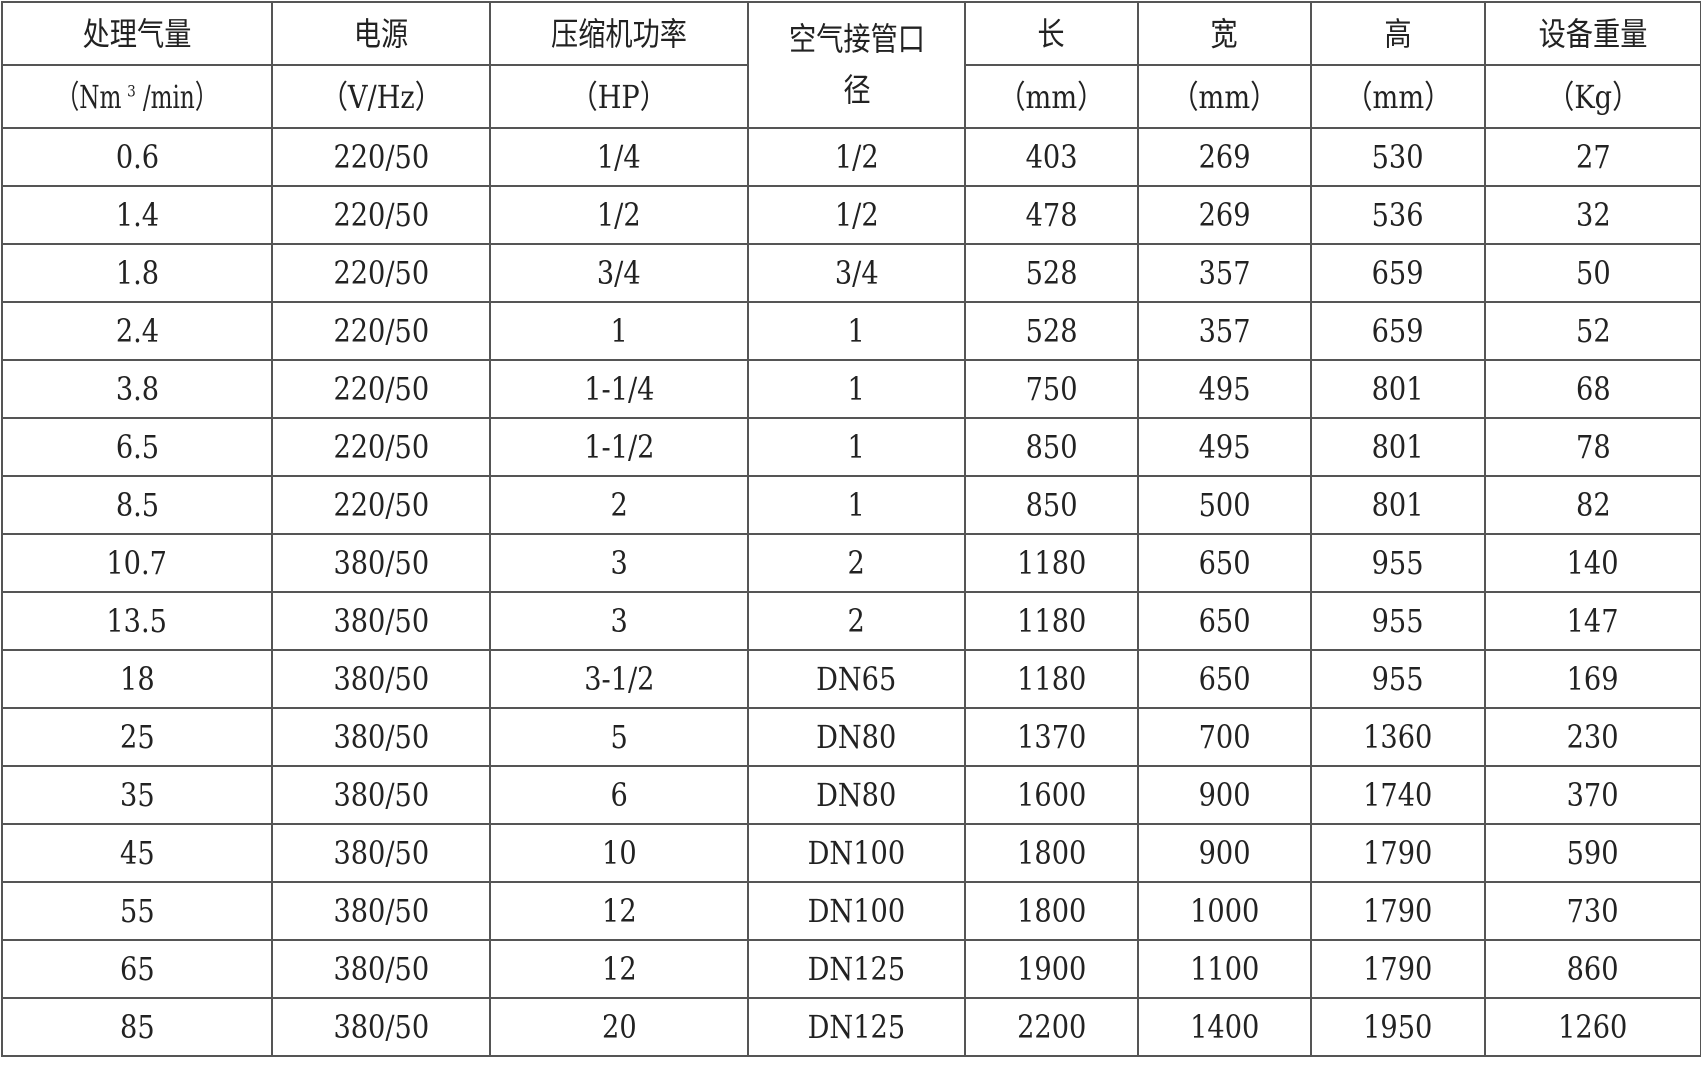  I want to click on table-row: 65 380/50 12 DN125 1900 1100 1790 860, so click(851, 969).